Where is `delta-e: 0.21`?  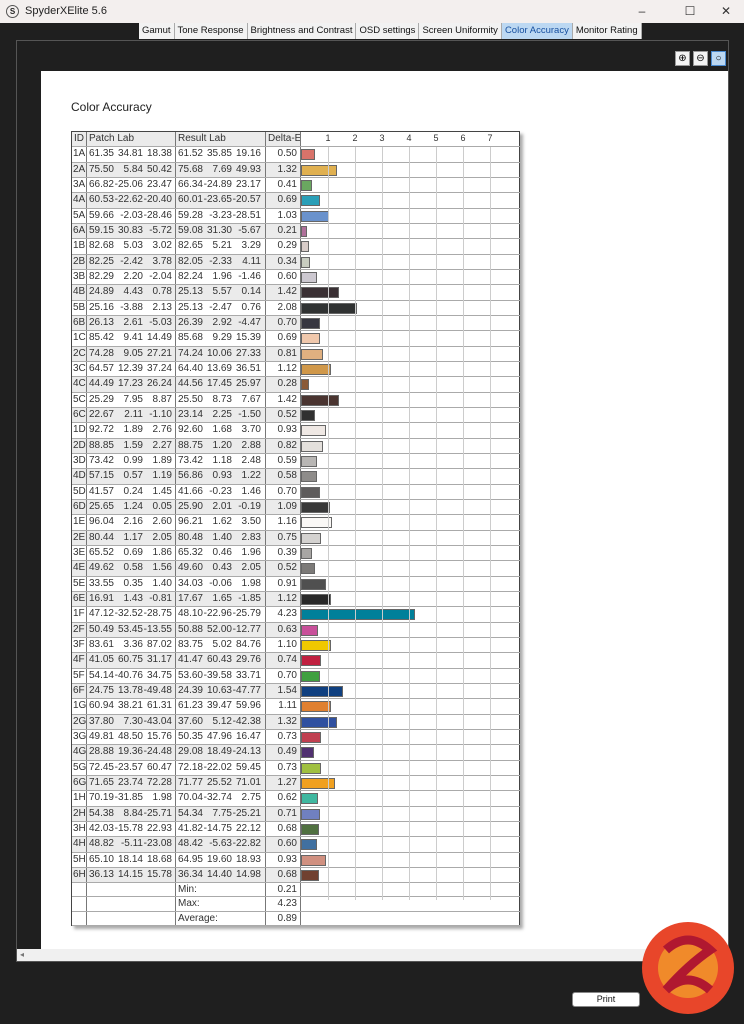 delta-e: 0.21 is located at coordinates (283, 231).